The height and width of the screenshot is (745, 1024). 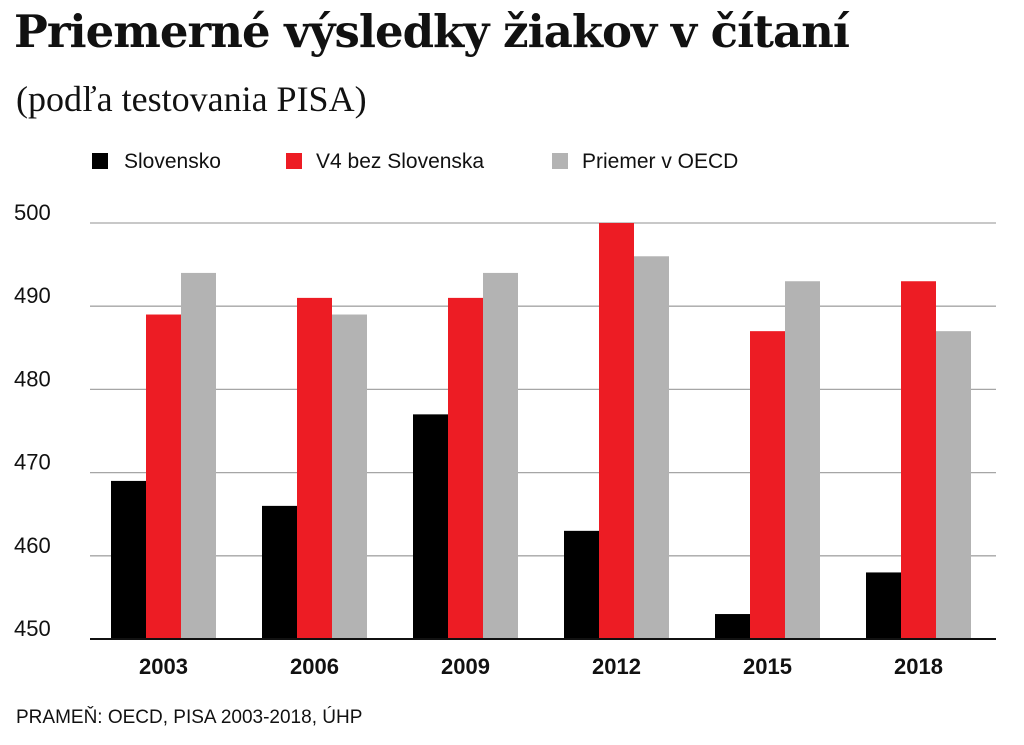 What do you see at coordinates (465, 468) in the screenshot?
I see `bar-v4-bez-slovenska-2009` at bounding box center [465, 468].